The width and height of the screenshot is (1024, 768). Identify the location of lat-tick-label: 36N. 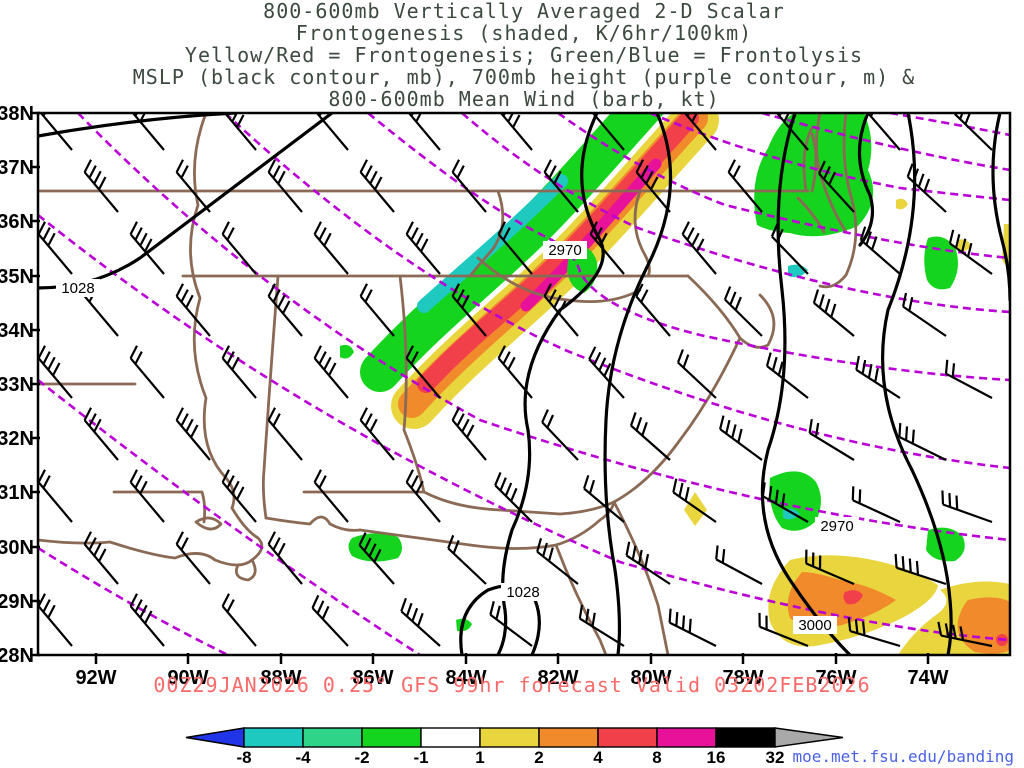
(17, 222).